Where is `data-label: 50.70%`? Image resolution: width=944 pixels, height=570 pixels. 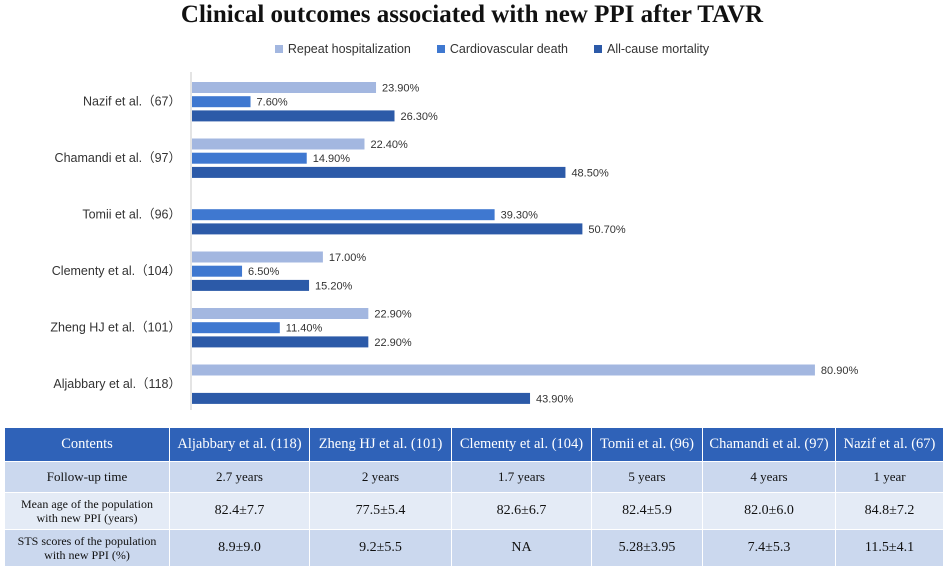 data-label: 50.70% is located at coordinates (607, 230).